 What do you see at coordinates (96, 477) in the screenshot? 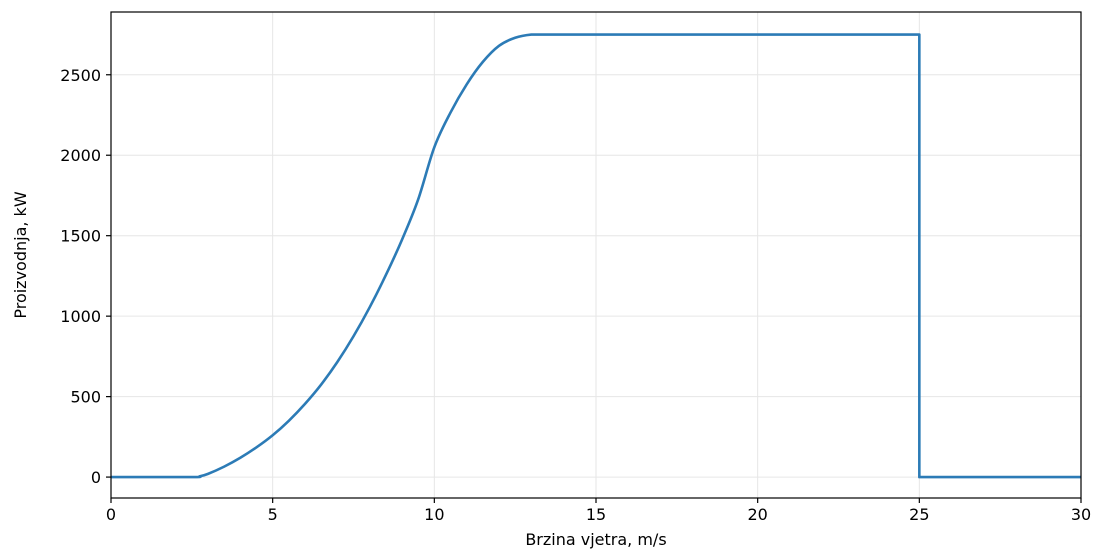
I see `y-tick-label: 0` at bounding box center [96, 477].